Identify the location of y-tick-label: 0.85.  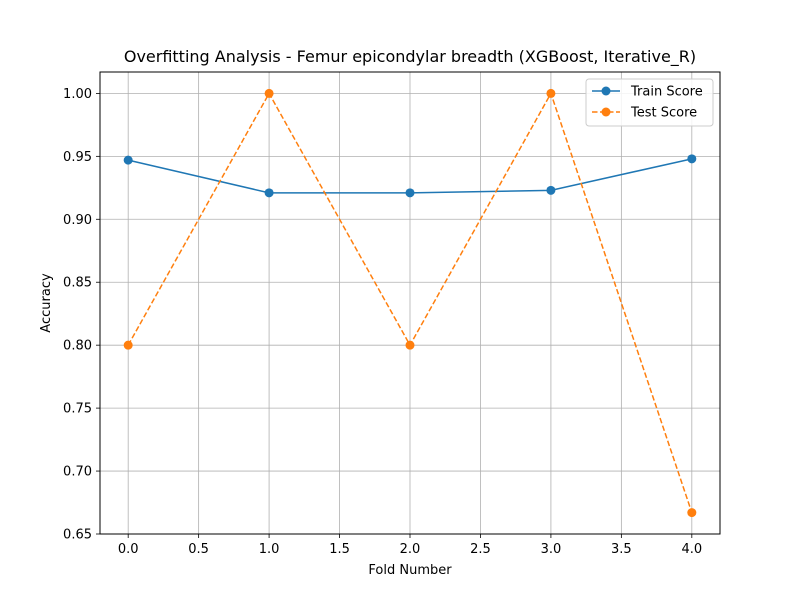
(77, 283).